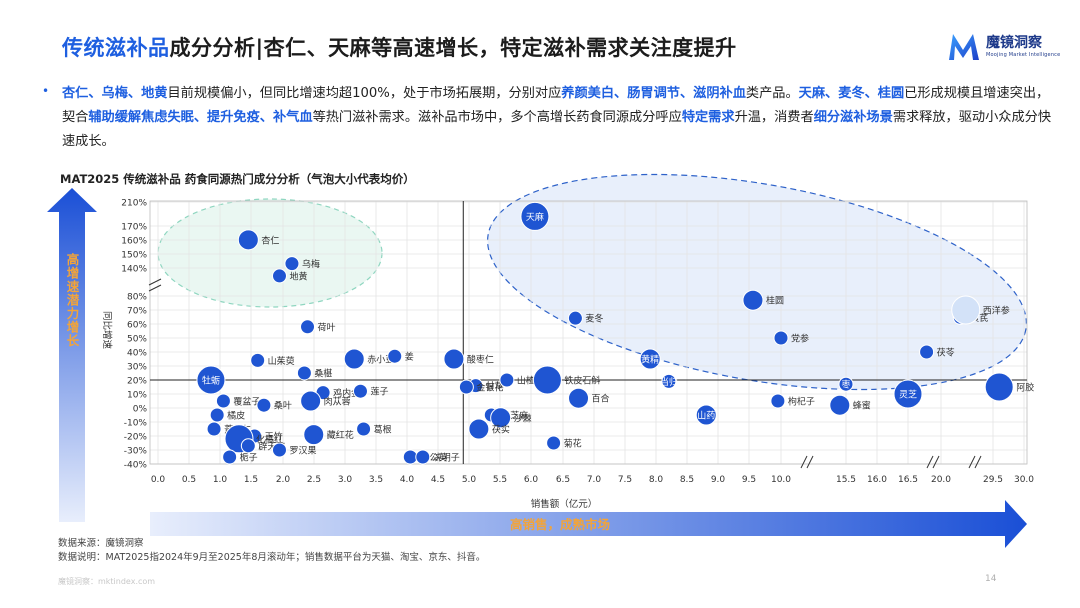  Describe the element at coordinates (107, 581) in the screenshot. I see `footer-site: 魔镜洞察：mktindex.com` at that location.